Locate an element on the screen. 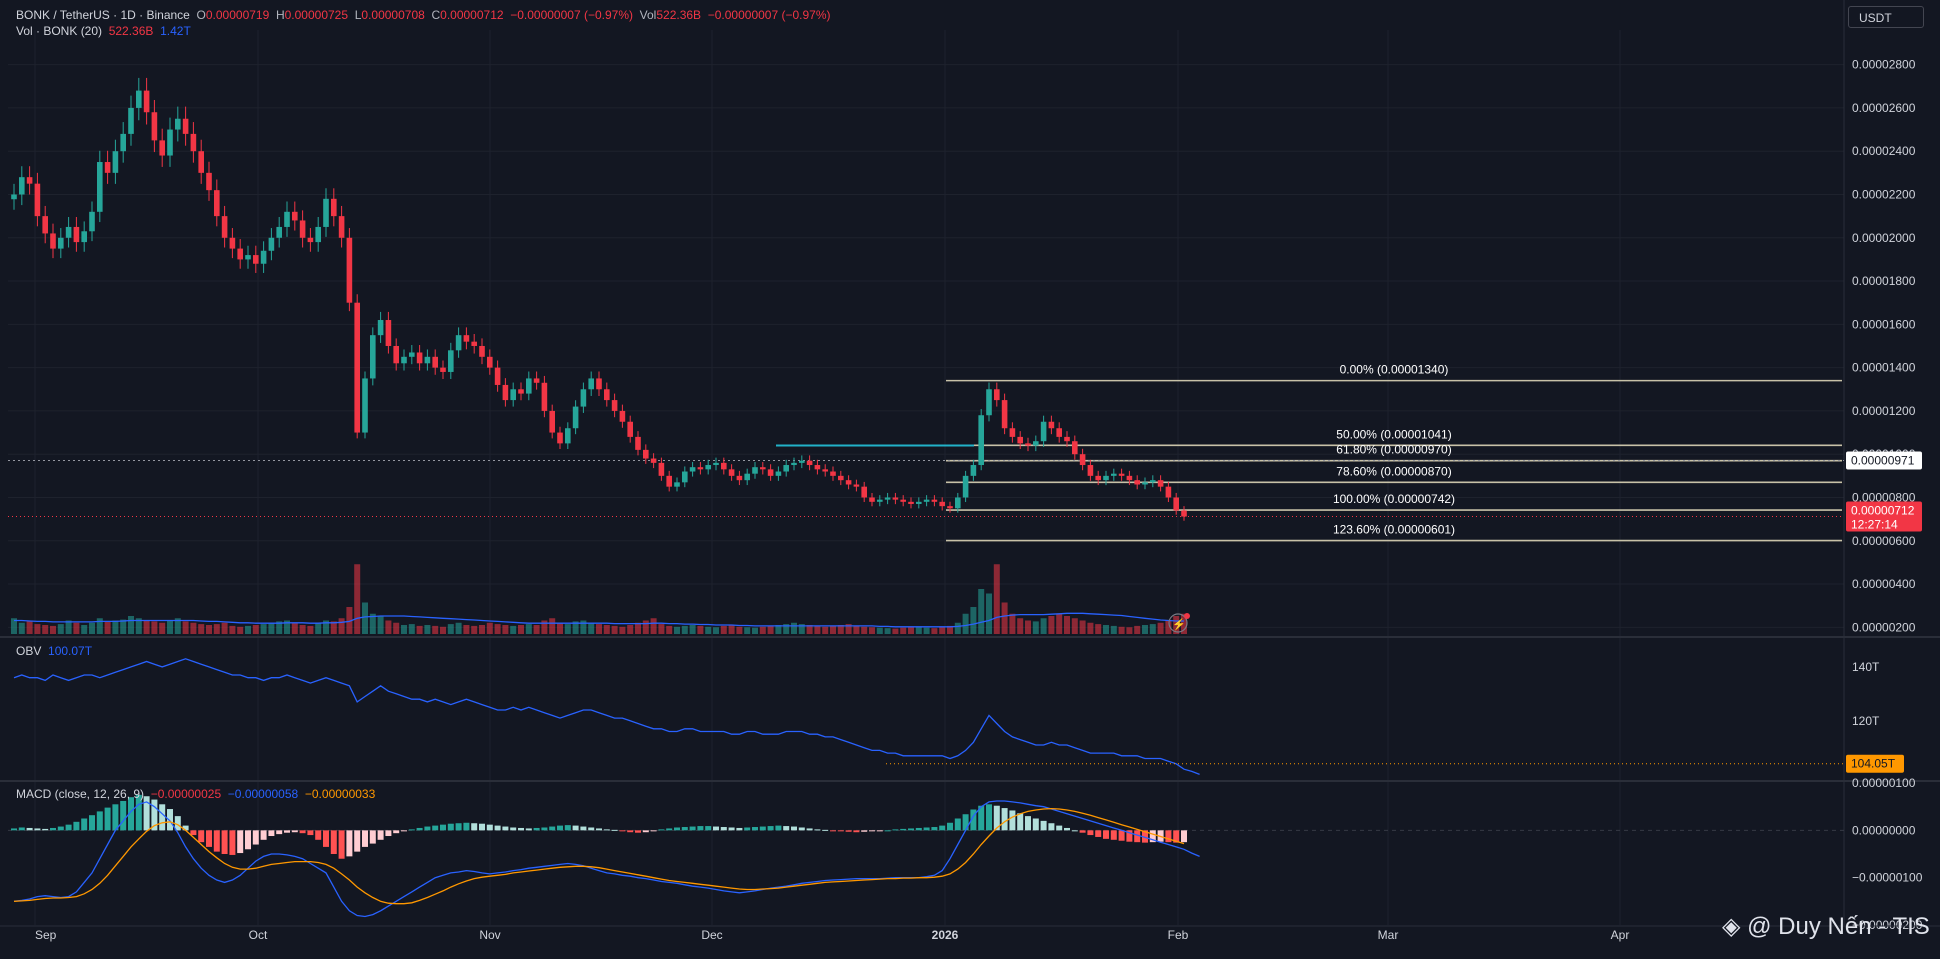 Image resolution: width=1940 pixels, height=959 pixels. symbol-title: BONK / TetherUS · 1D · Binance is located at coordinates (103, 15).